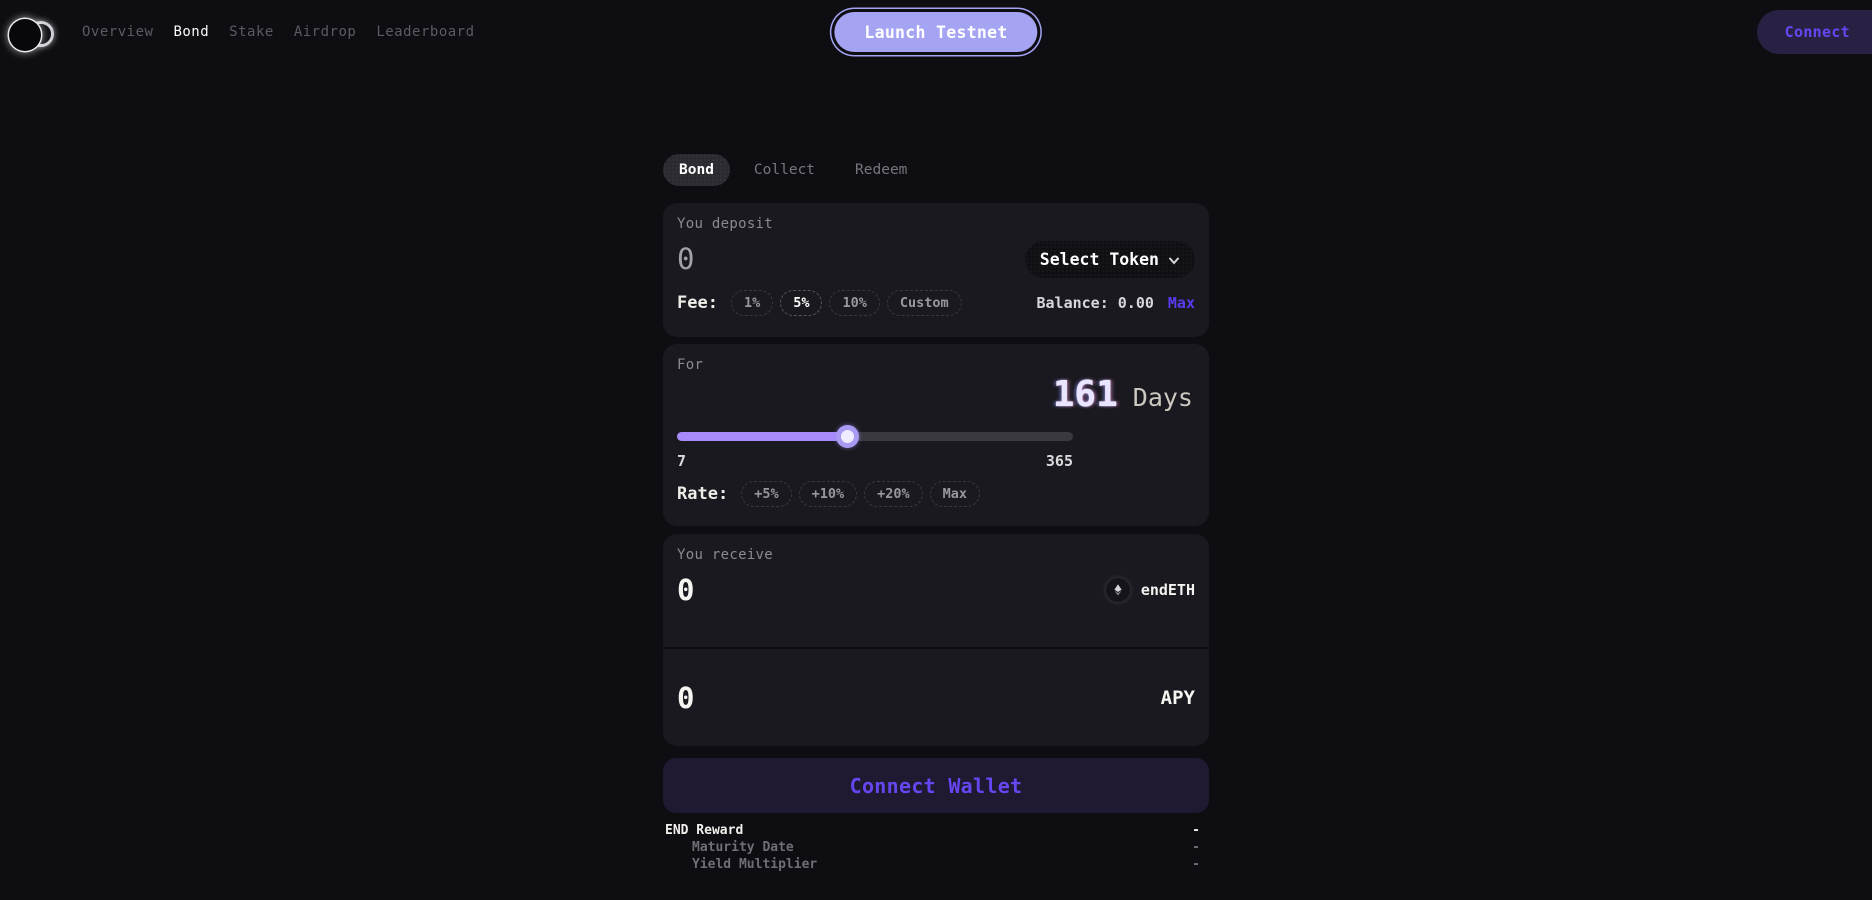  I want to click on chevron-down-icon, so click(1174, 259).